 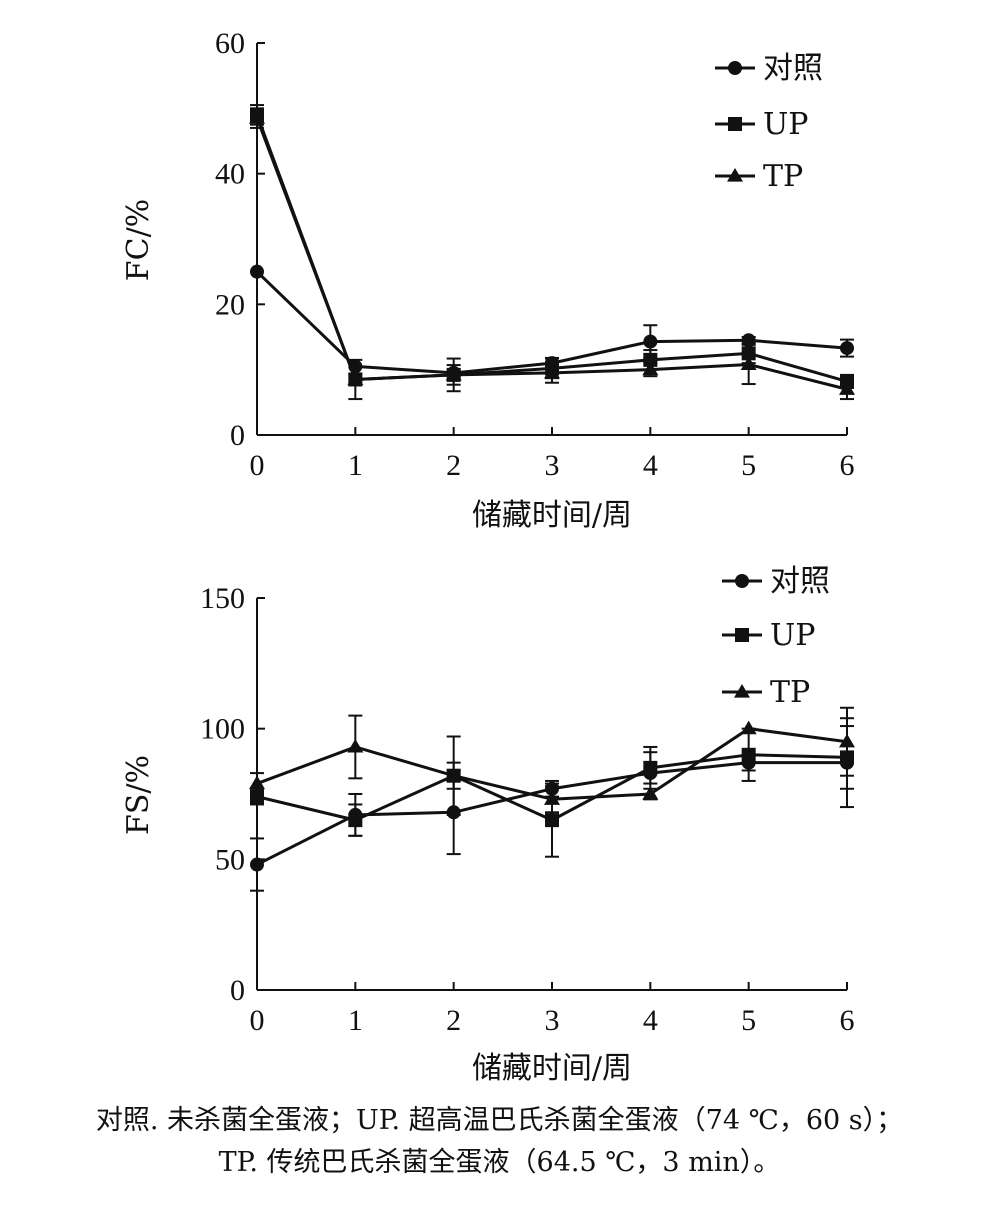 What do you see at coordinates (499, 1120) in the screenshot?
I see `caption-line-1: 对照. 未杀菌全蛋液；UP. 超高温巴氏杀菌全蛋液（74 ℃，60 s）；` at bounding box center [499, 1120].